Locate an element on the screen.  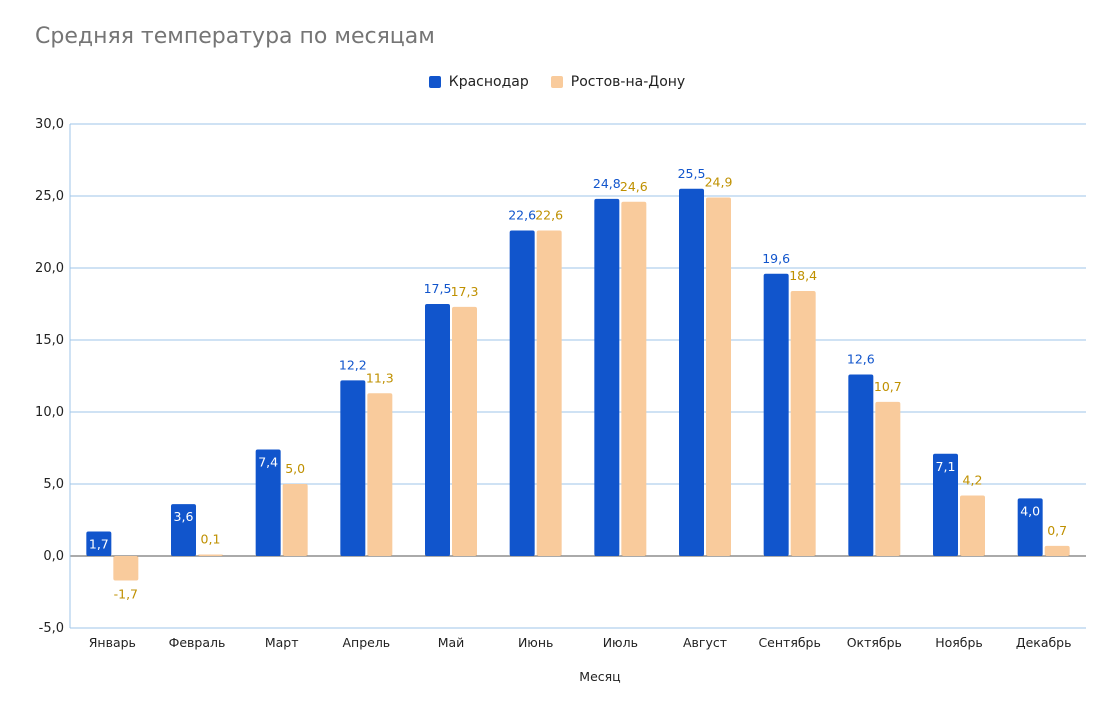
data-label: -1,7 is located at coordinates (126, 593).